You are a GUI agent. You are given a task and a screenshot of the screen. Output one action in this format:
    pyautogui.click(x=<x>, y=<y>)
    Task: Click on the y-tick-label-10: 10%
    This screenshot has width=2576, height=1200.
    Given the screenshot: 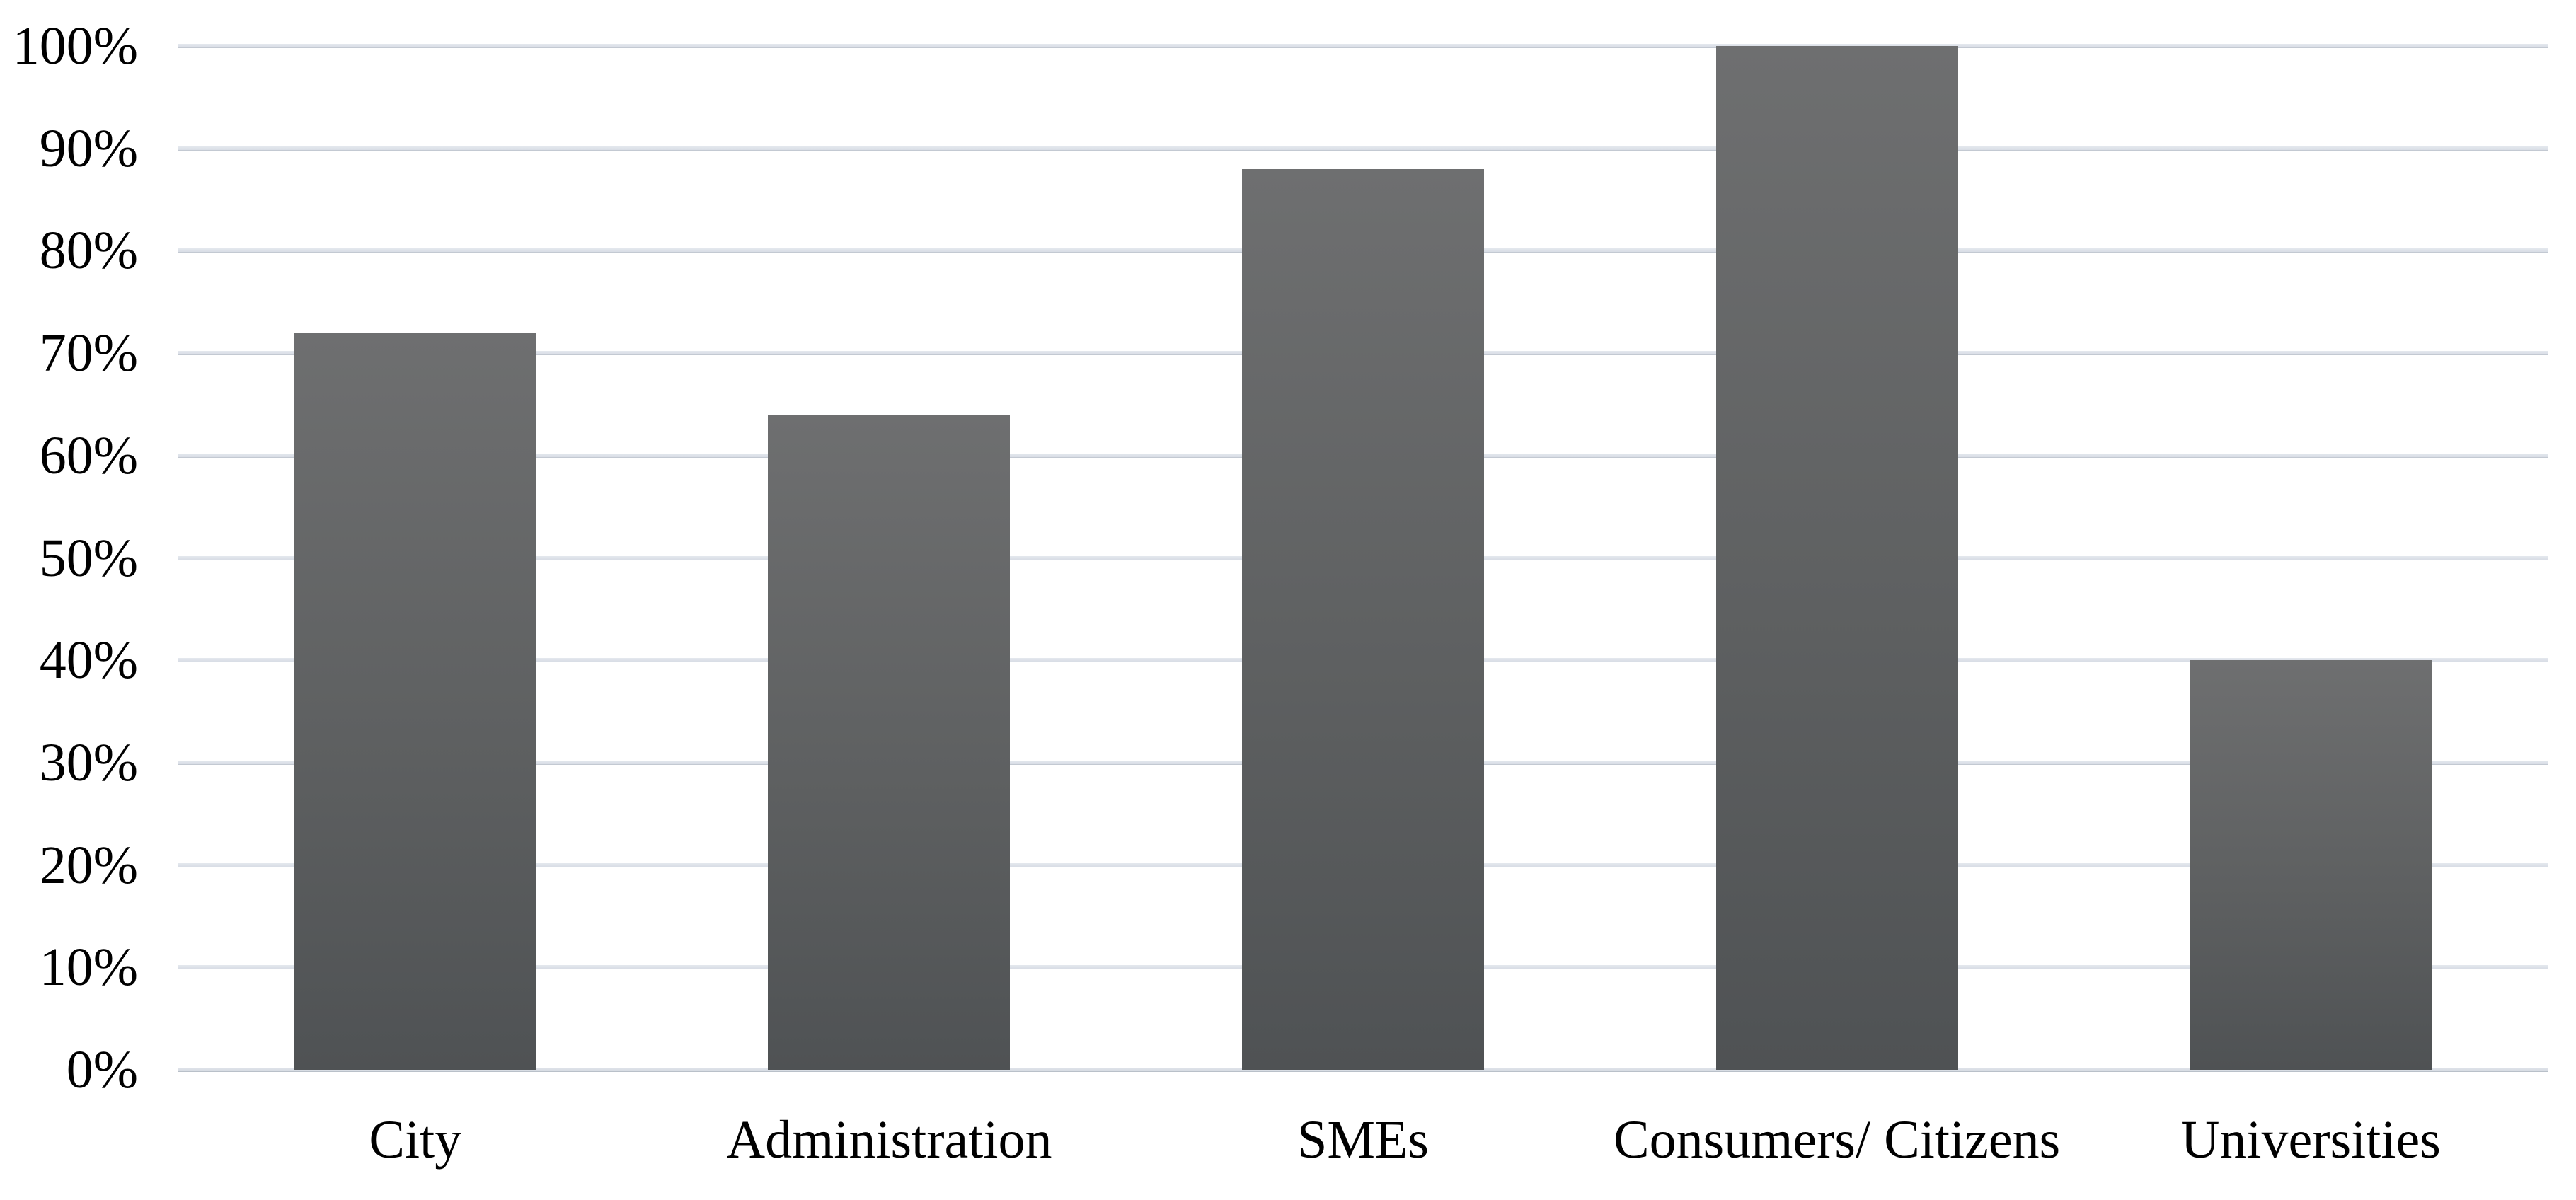 What is the action you would take?
    pyautogui.click(x=89, y=967)
    